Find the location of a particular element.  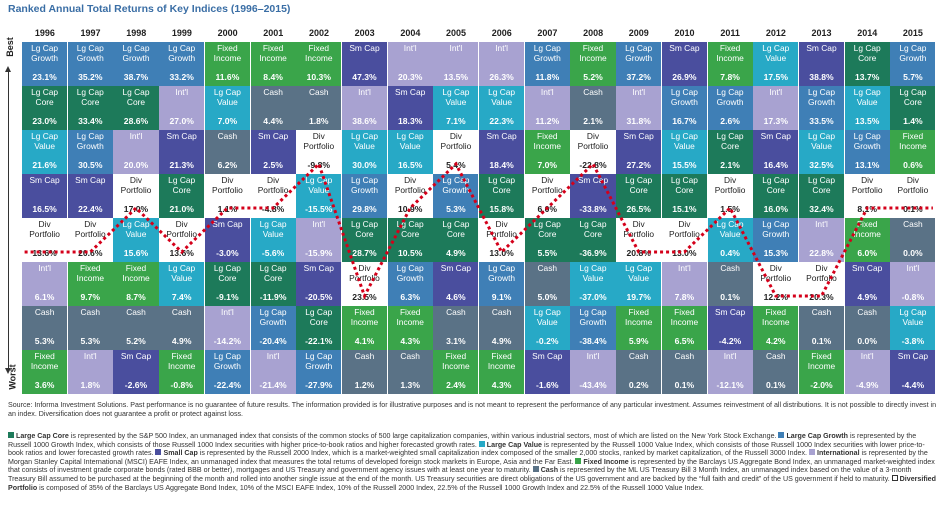

cell-2009-rank-4: Lg Cap Core 26.5% is located at coordinates (639, 196).